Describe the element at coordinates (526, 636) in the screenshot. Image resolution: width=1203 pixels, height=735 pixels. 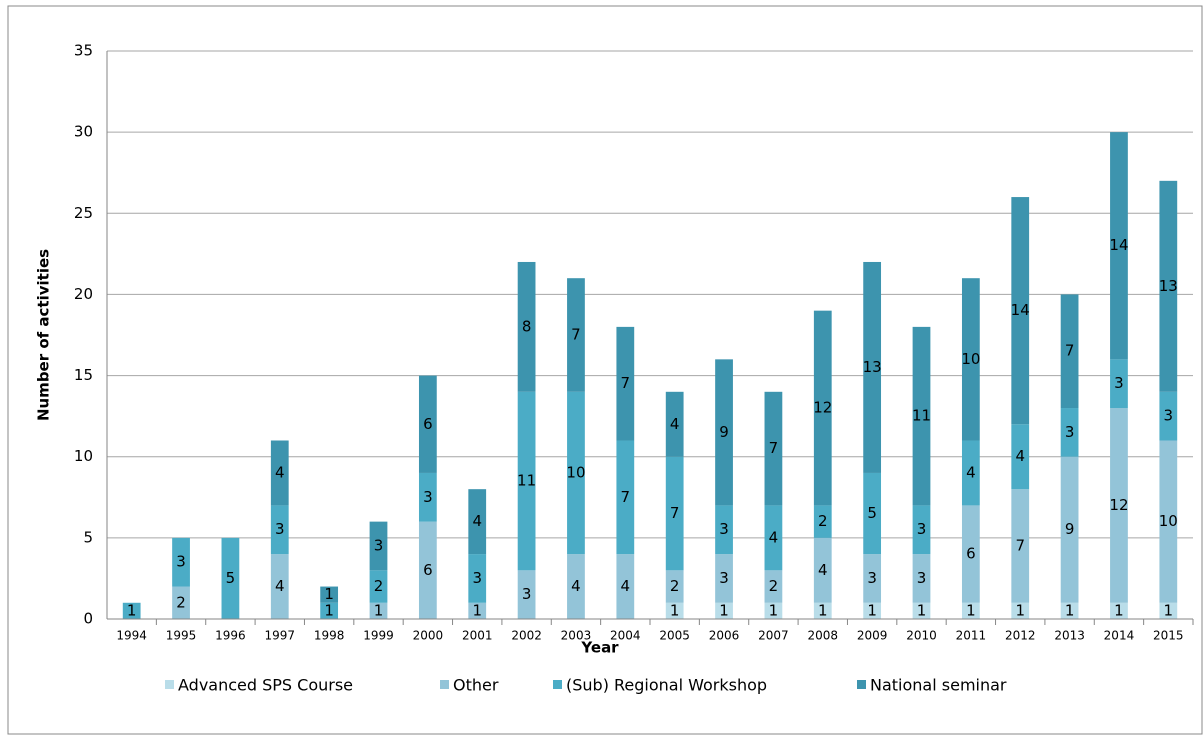
I see `x-tick-label: 2002` at that location.